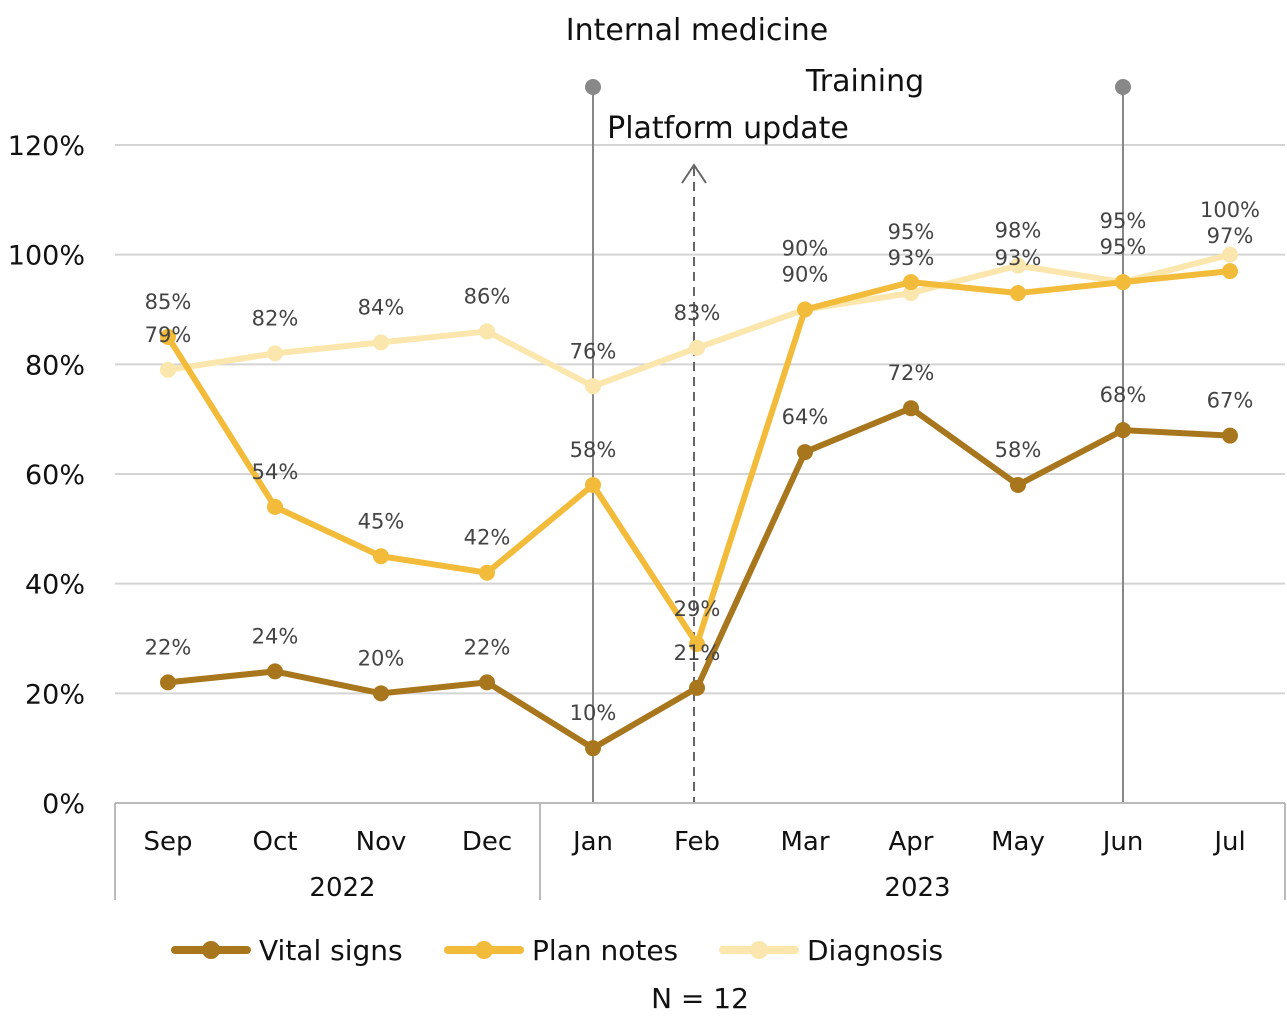 The height and width of the screenshot is (1024, 1287). I want to click on legend-label: Plan notes, so click(605, 950).